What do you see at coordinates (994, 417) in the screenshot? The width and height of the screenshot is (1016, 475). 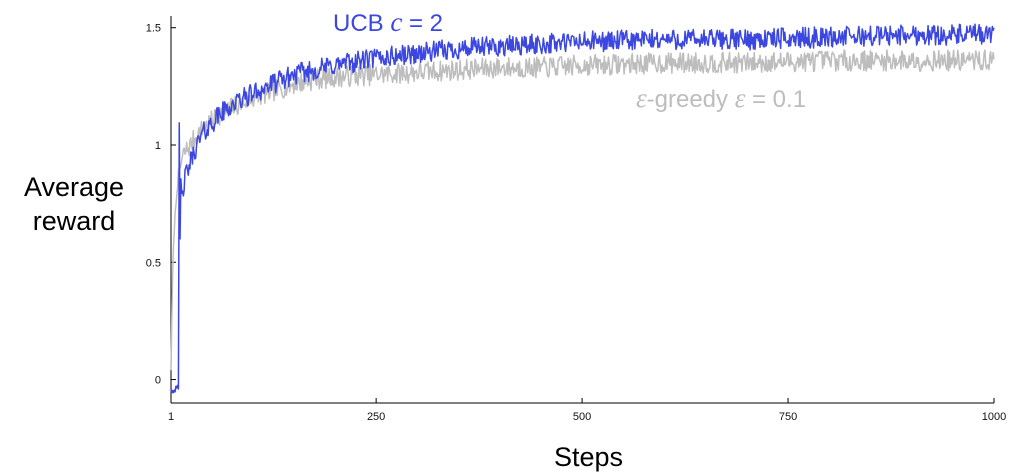 I see `x-tick-label: 1000` at bounding box center [994, 417].